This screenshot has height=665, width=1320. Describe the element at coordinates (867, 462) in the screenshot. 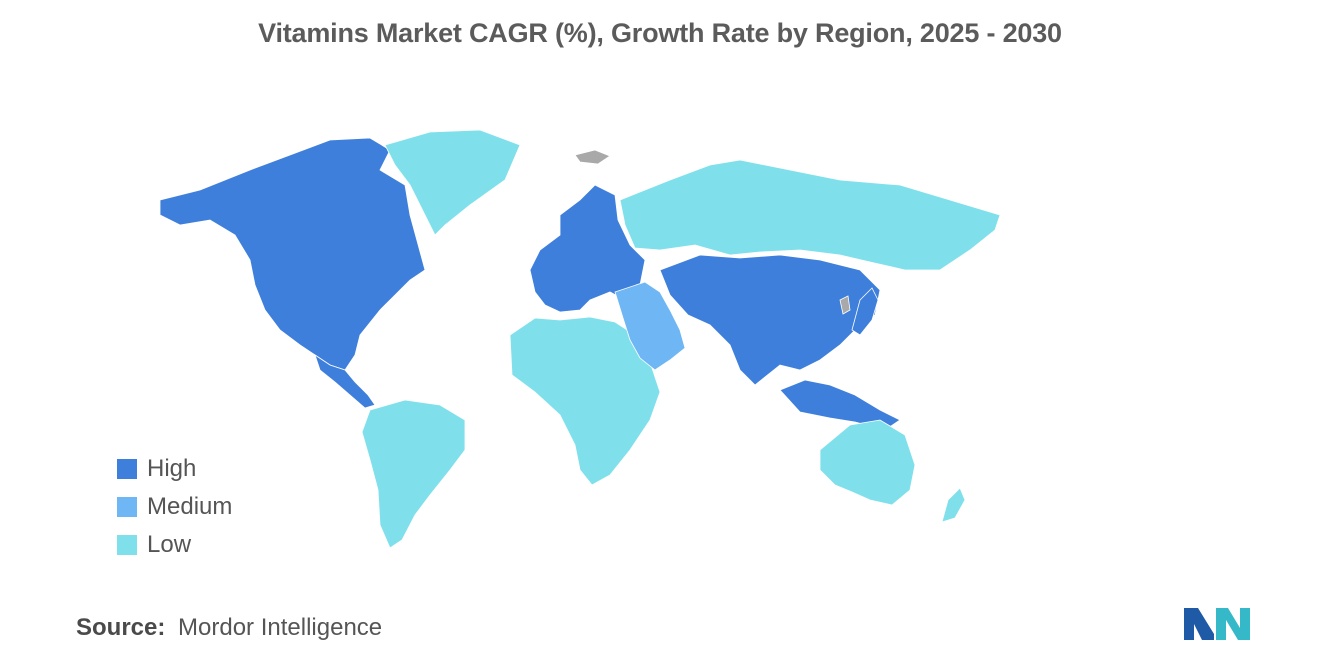

I see `region-australia` at that location.